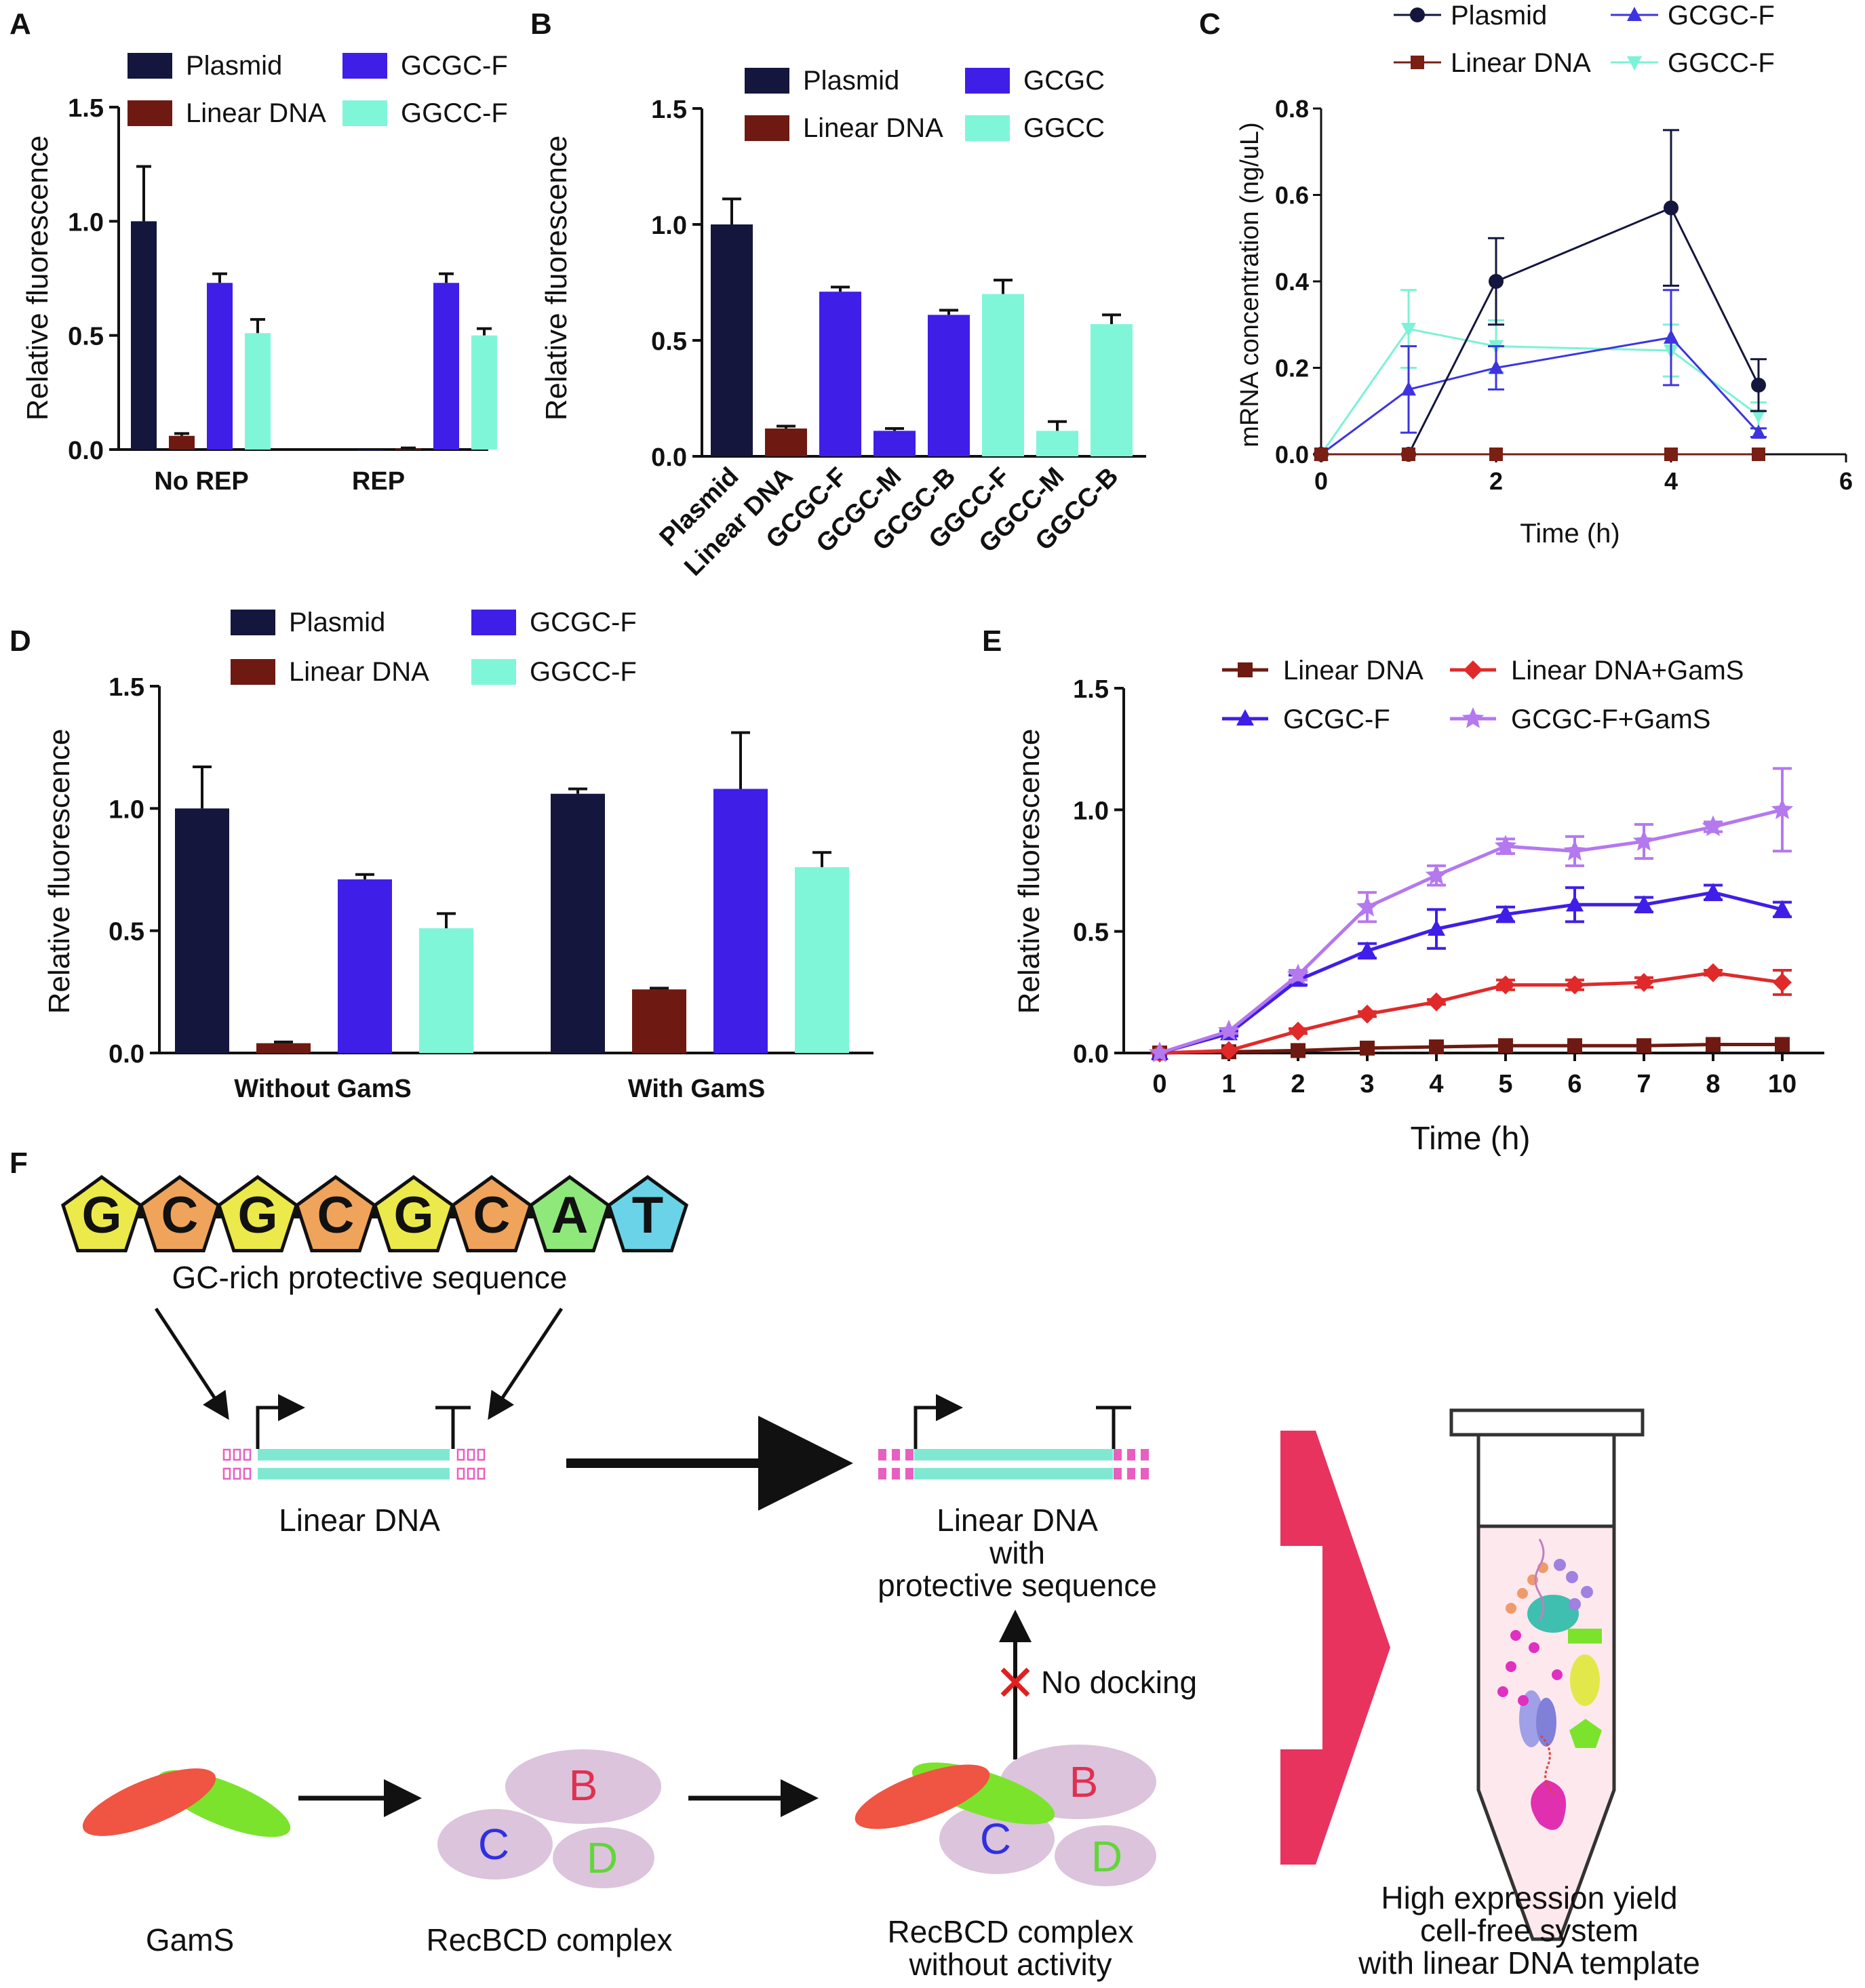 The height and width of the screenshot is (1988, 1865). I want to click on arrow-seq-left, so click(191, 1363).